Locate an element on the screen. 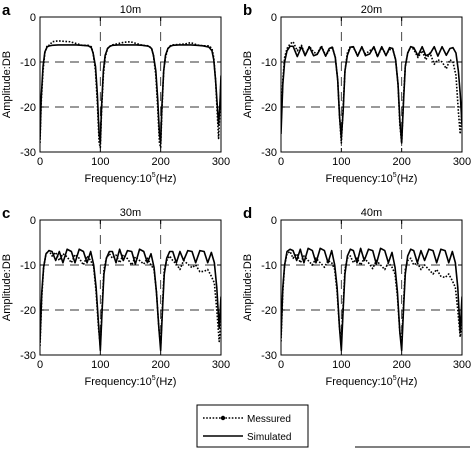 The image size is (472, 449). legend-box is located at coordinates (252, 426).